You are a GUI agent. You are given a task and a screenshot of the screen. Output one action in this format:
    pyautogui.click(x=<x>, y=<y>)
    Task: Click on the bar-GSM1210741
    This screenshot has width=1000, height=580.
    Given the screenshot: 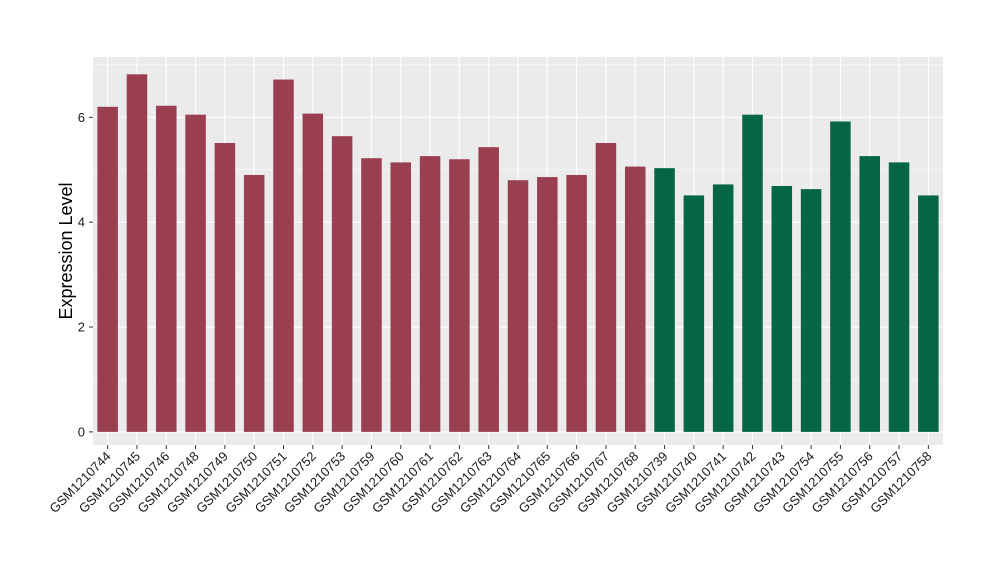 What is the action you would take?
    pyautogui.click(x=723, y=308)
    